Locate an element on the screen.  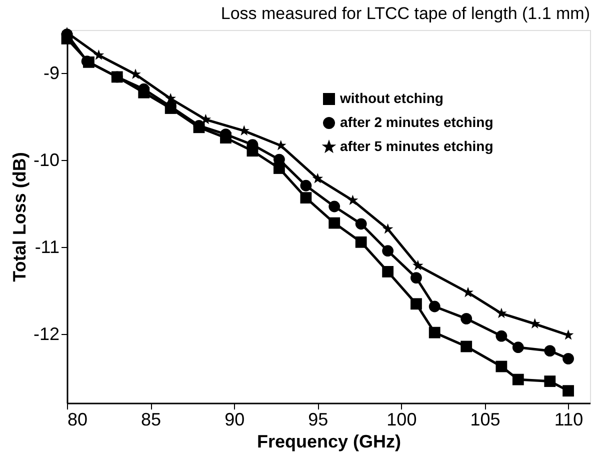
x-tick-label: 90 is located at coordinates (234, 420).